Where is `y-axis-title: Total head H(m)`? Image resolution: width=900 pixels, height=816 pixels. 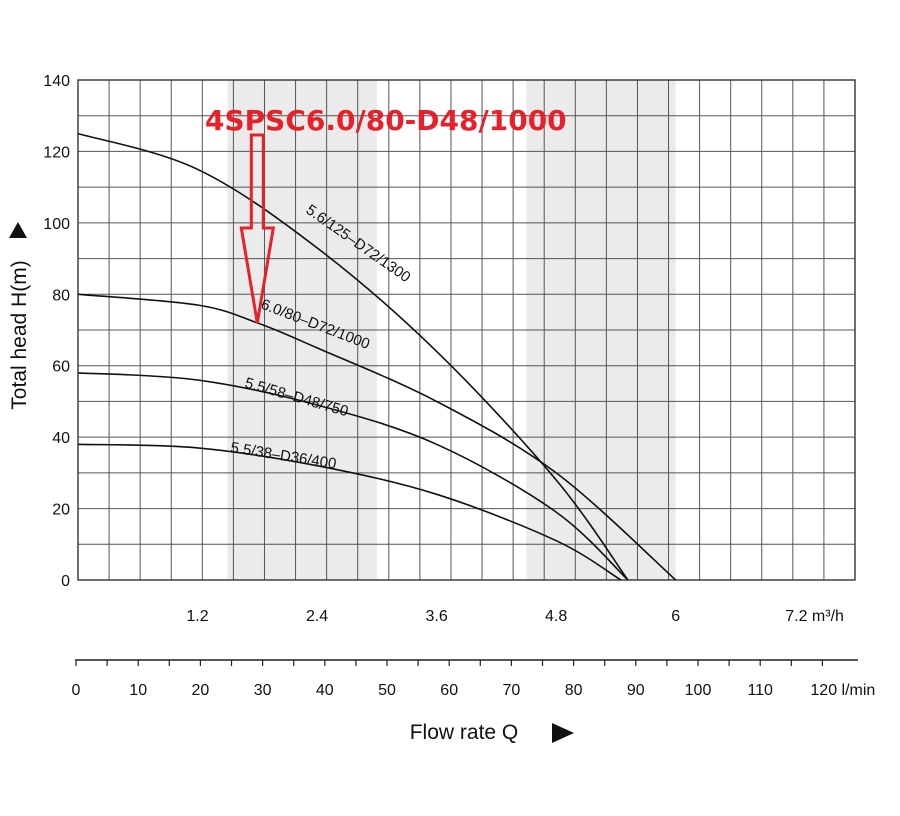 y-axis-title: Total head H(m) is located at coordinates (19, 334).